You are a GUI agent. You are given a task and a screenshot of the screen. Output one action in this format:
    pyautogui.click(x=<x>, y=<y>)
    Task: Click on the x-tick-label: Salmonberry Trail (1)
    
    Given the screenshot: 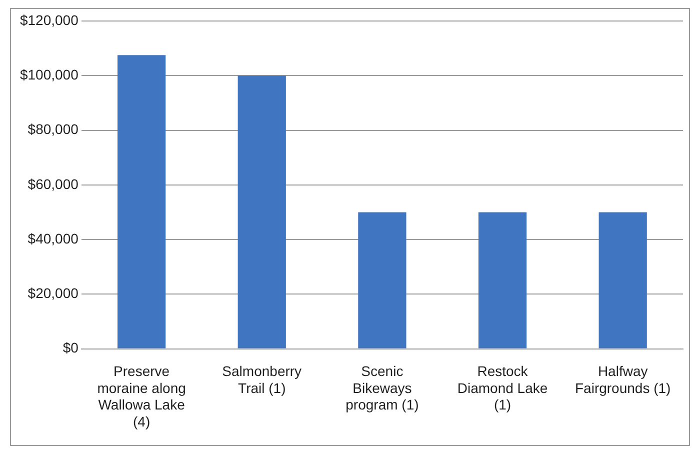 What is the action you would take?
    pyautogui.click(x=262, y=379)
    